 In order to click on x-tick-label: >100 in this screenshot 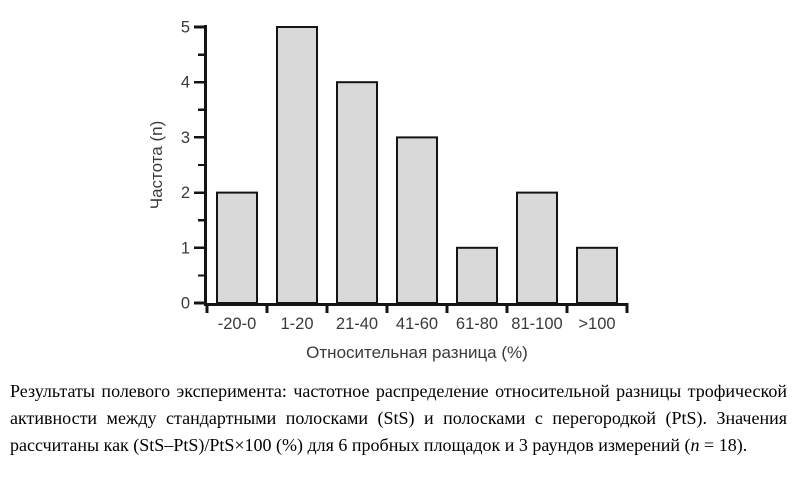, I will do `click(596, 324)`.